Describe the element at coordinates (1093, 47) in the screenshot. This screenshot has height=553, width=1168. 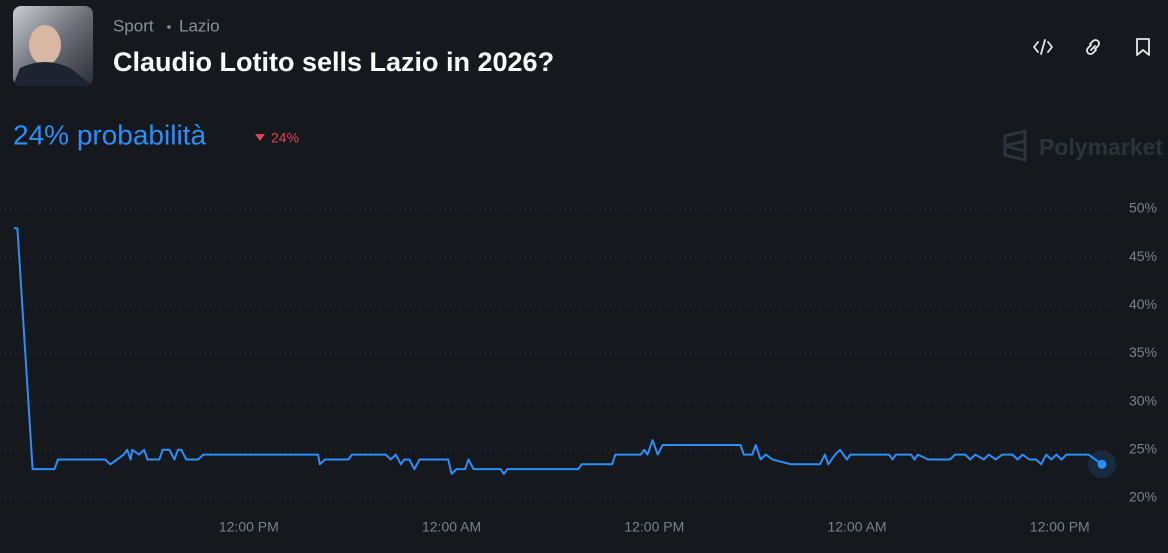
I see `link-button` at that location.